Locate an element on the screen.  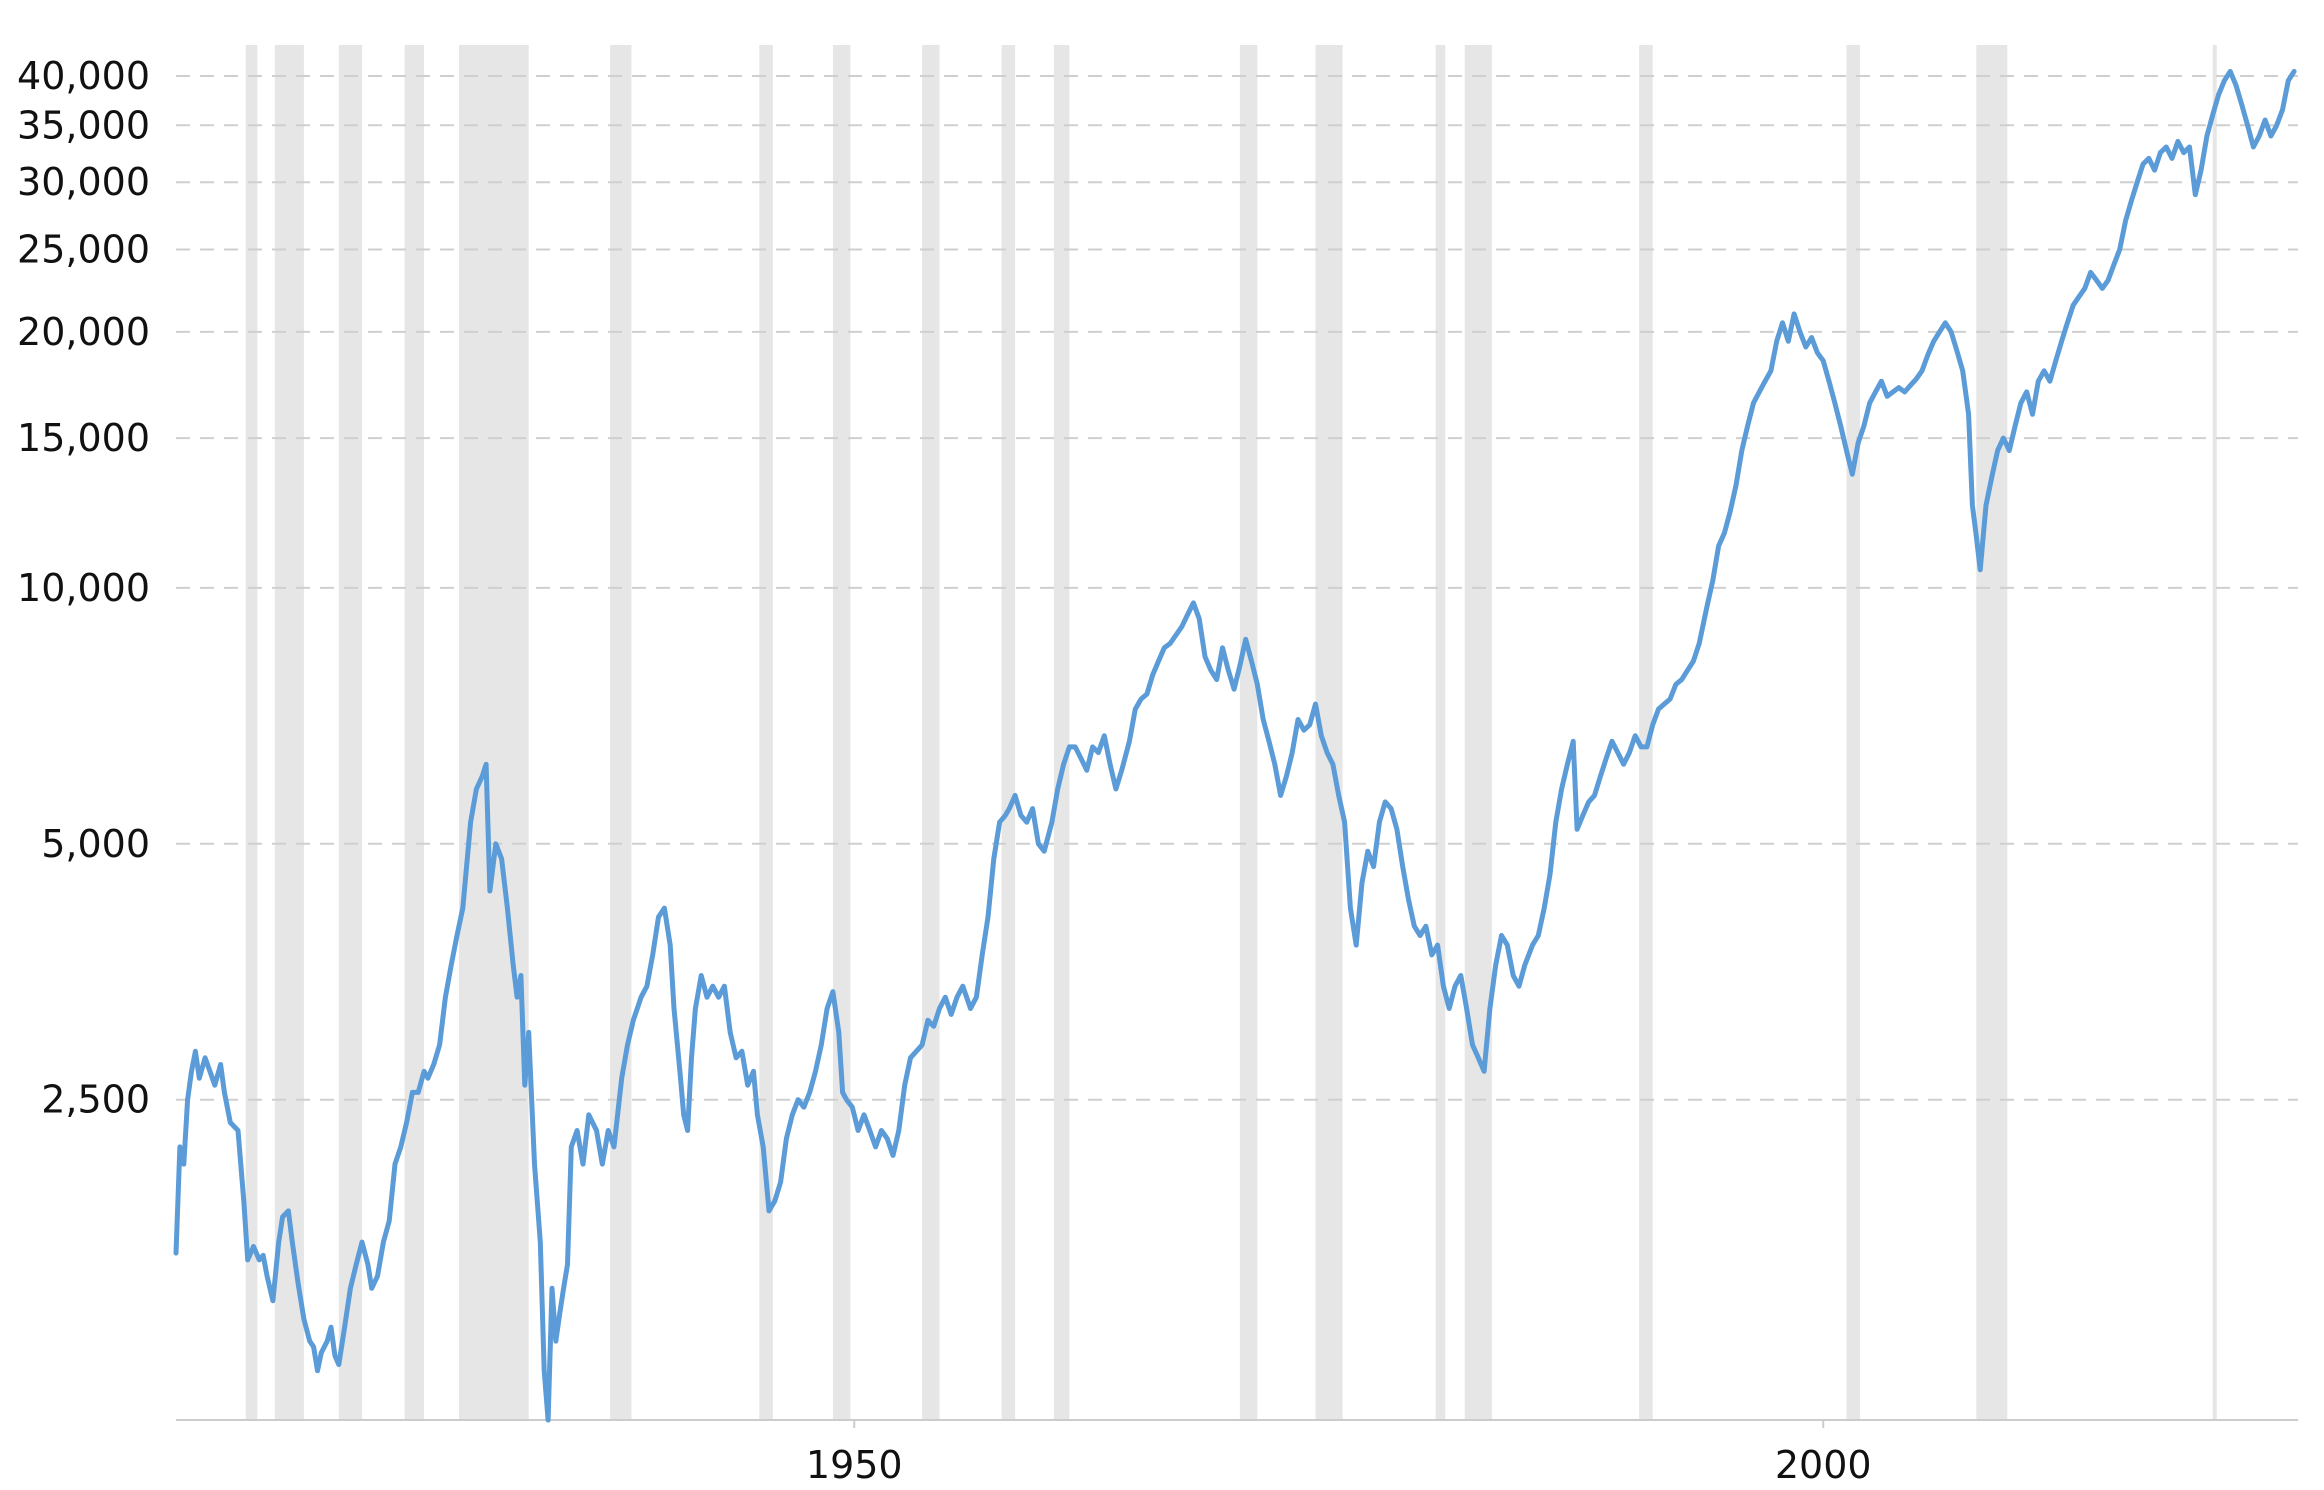
y-tick-label: 35,000 is located at coordinates (83, 125).